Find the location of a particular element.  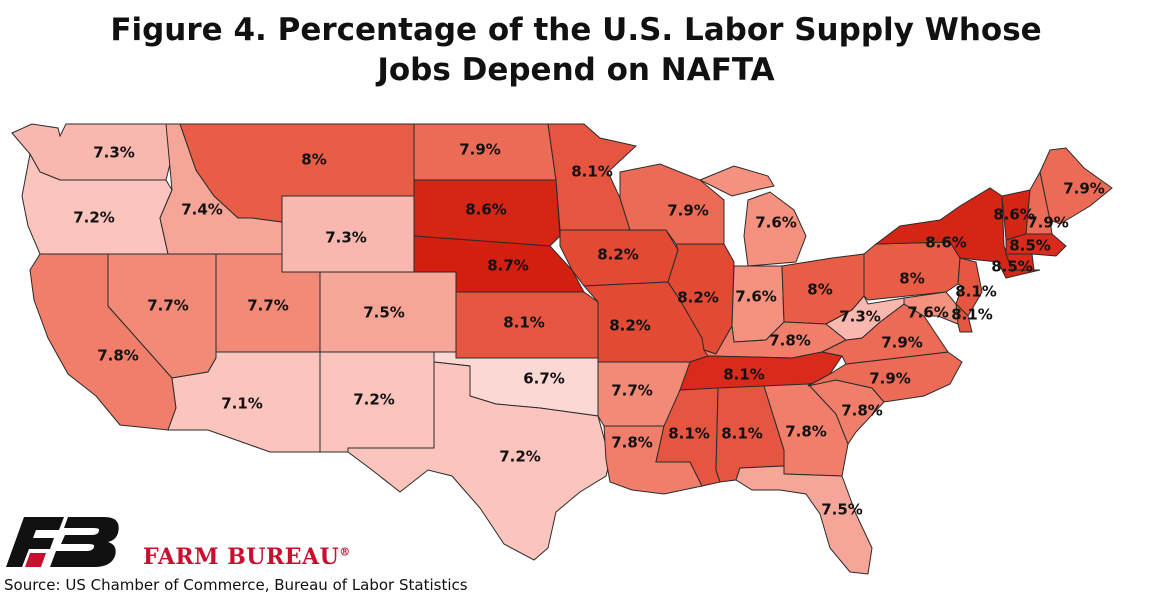

label-wi: 7.9% is located at coordinates (688, 211).